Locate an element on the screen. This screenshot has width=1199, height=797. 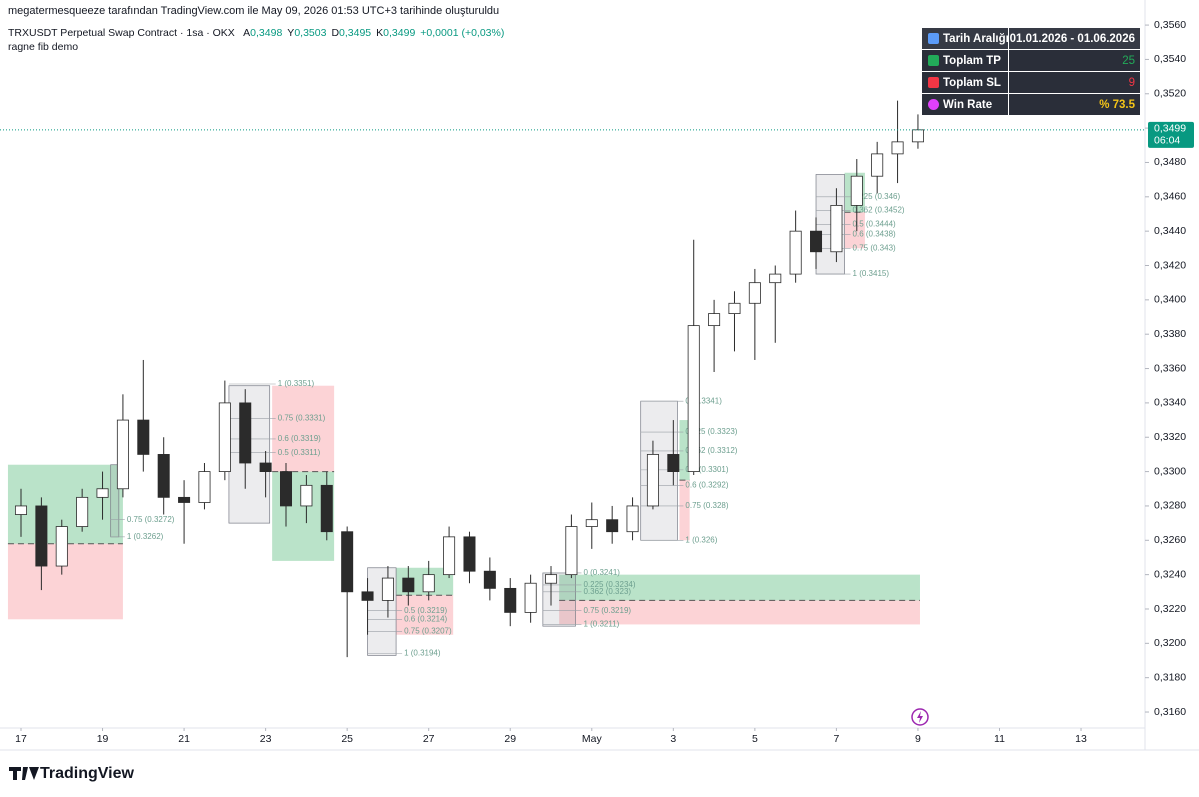
ohlc-value: 0,3503 is located at coordinates (310, 33).